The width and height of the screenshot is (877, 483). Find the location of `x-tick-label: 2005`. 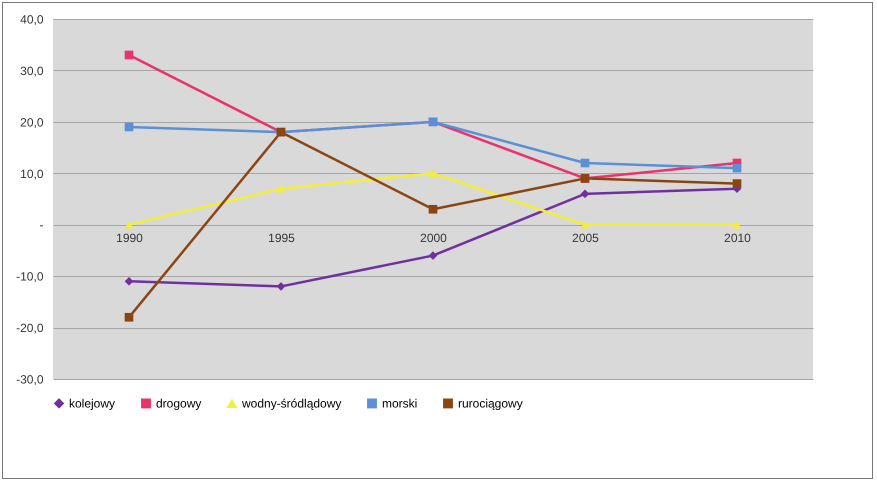

x-tick-label: 2005 is located at coordinates (586, 238).